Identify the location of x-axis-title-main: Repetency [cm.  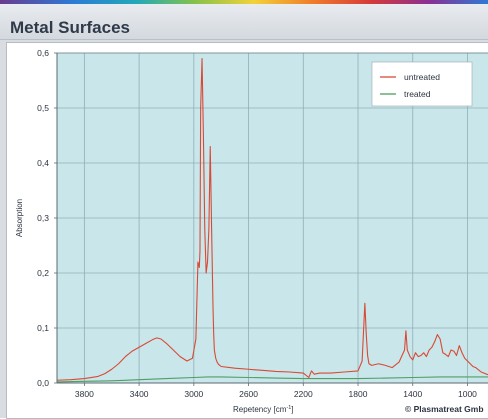
(260, 409).